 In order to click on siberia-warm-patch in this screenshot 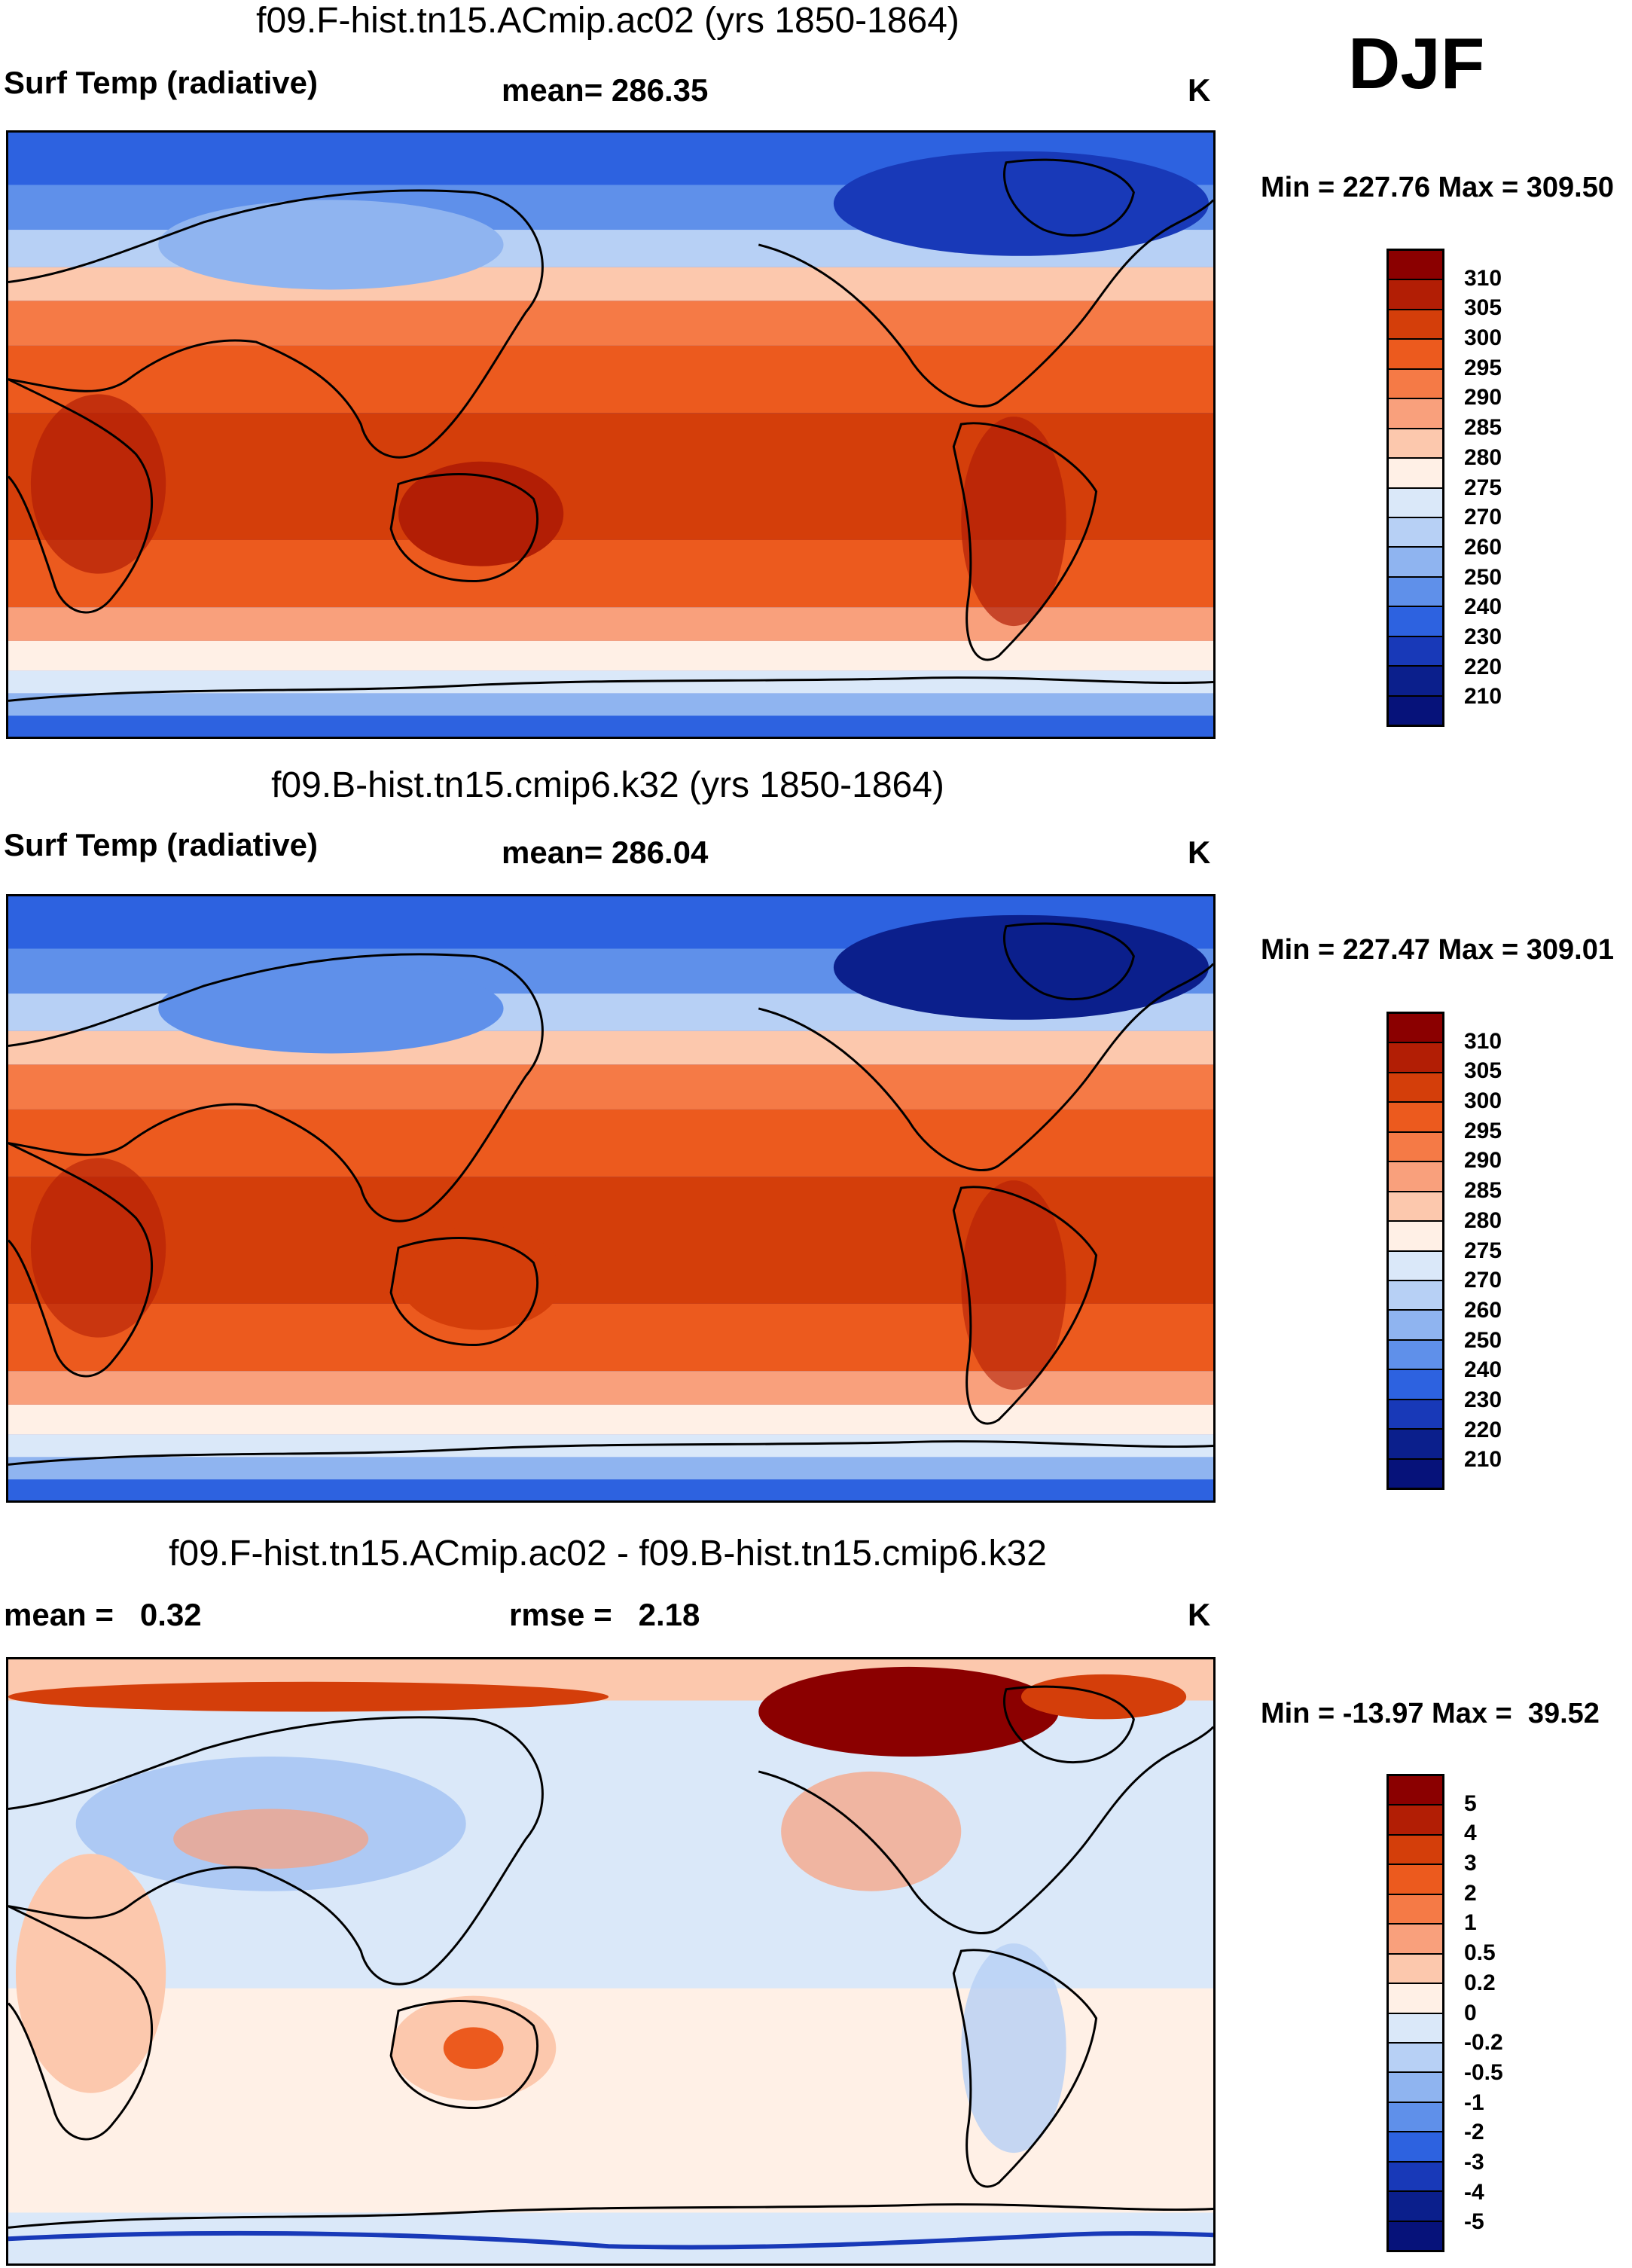, I will do `click(308, 1697)`.